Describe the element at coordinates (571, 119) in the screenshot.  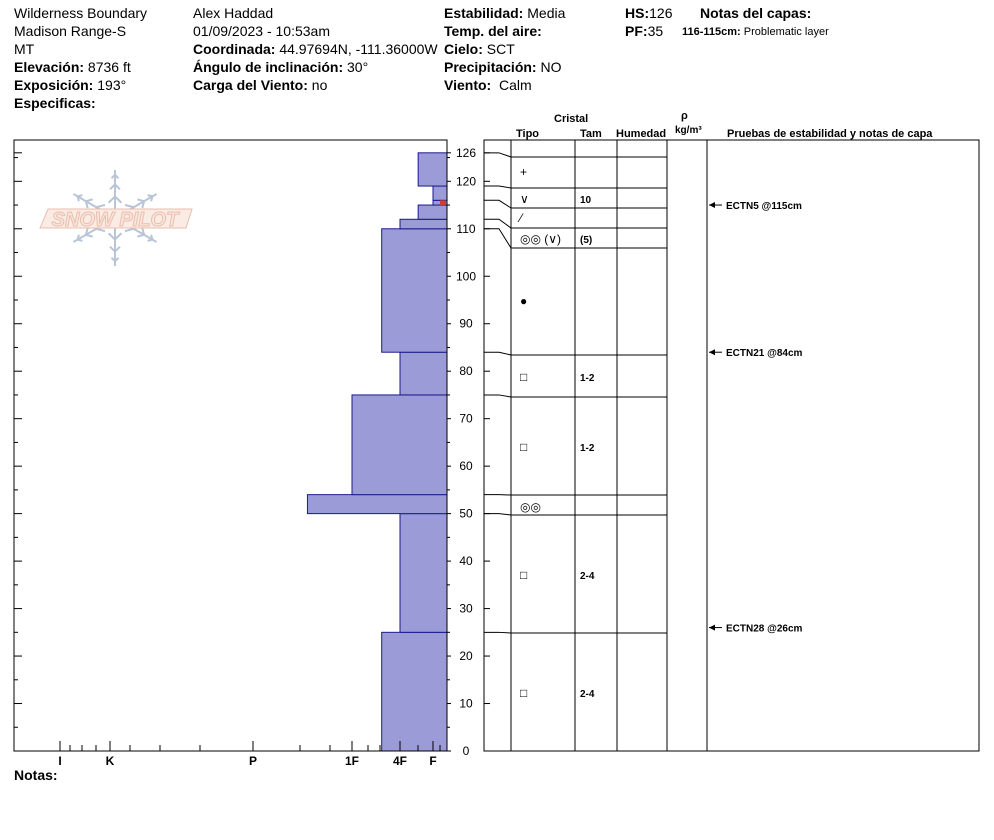
I see `crystal-column-header: Cristal` at that location.